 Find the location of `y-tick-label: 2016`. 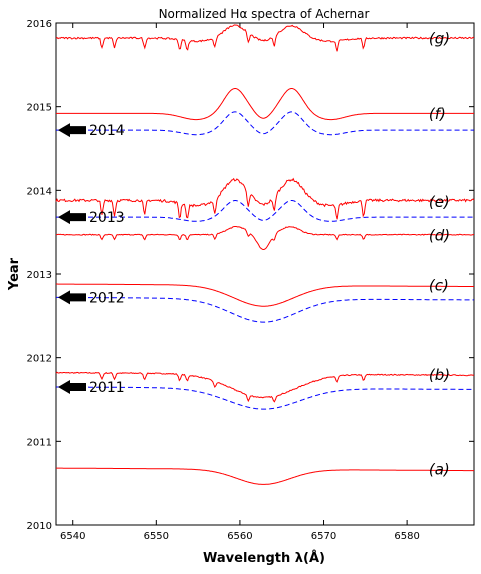

y-tick-label: 2016 is located at coordinates (39, 24).